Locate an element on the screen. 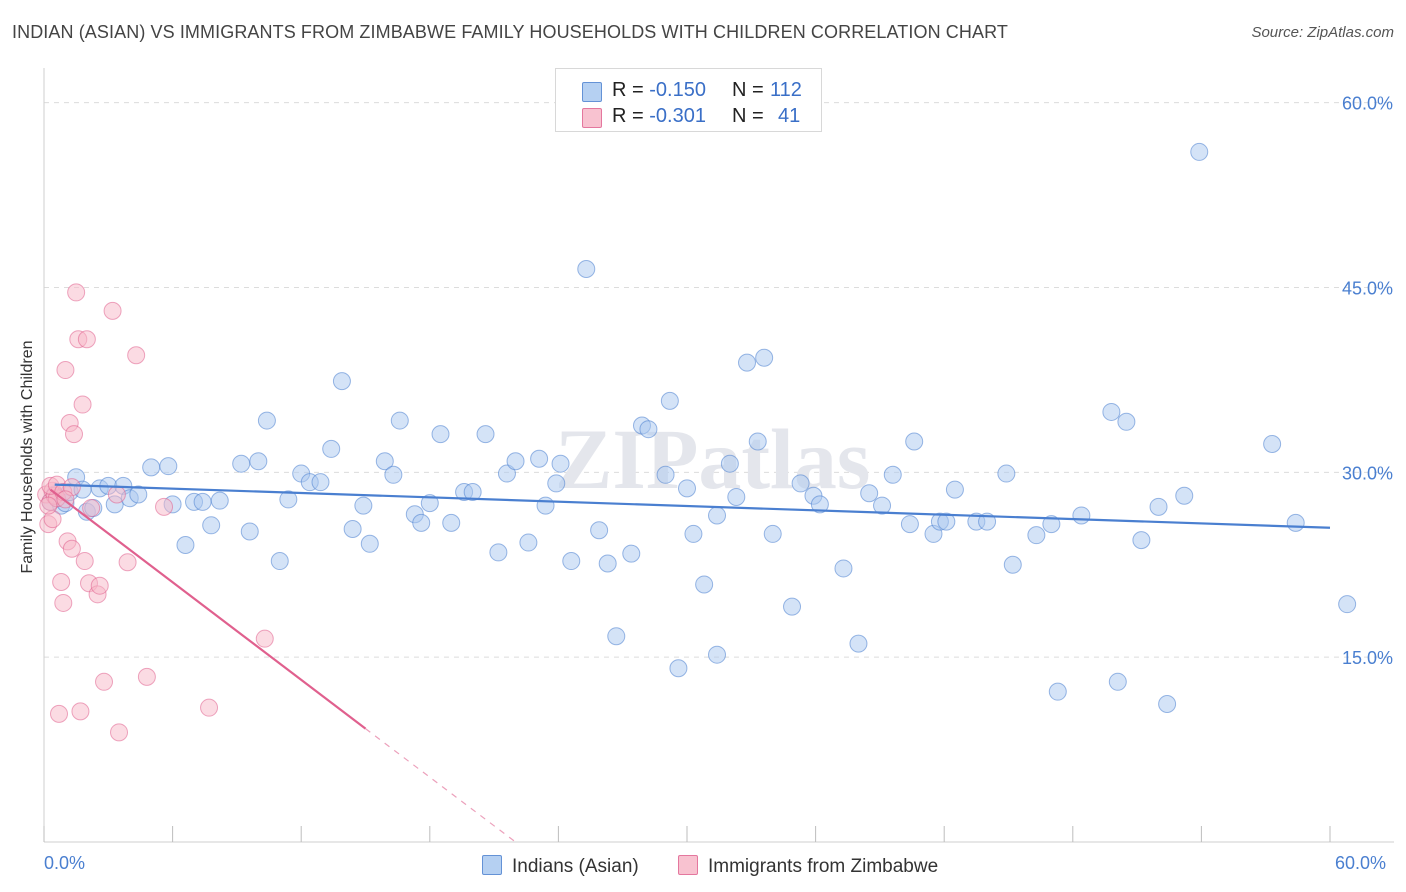  stats-row-indians: R = -0.150 N = 112 is located at coordinates (688, 91).